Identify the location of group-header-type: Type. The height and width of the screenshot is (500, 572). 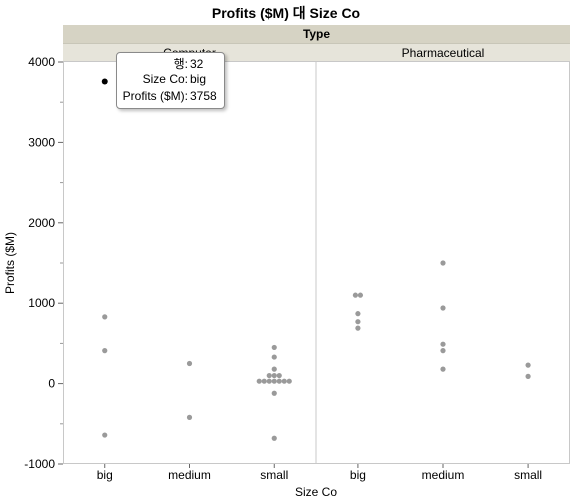
(316, 34).